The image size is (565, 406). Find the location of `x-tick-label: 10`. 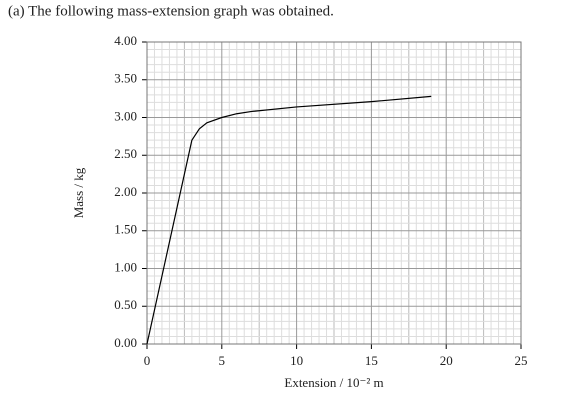

x-tick-label: 10 is located at coordinates (296, 360).